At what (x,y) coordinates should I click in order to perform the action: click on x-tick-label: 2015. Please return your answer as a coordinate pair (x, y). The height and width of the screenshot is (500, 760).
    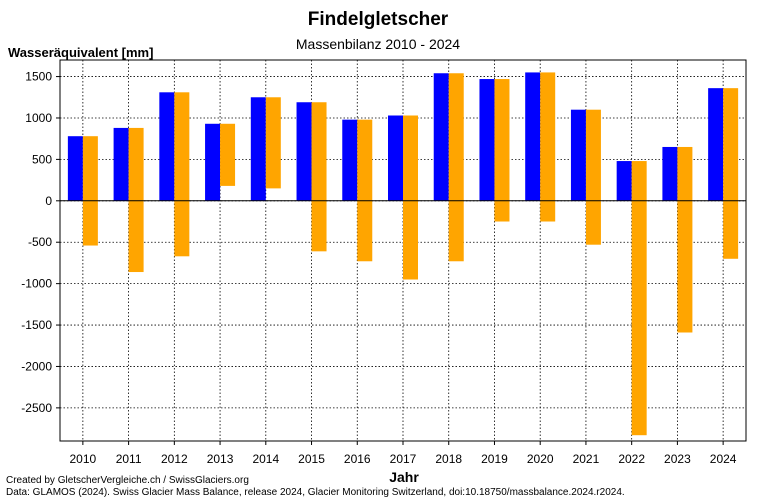
    Looking at the image, I should click on (311, 459).